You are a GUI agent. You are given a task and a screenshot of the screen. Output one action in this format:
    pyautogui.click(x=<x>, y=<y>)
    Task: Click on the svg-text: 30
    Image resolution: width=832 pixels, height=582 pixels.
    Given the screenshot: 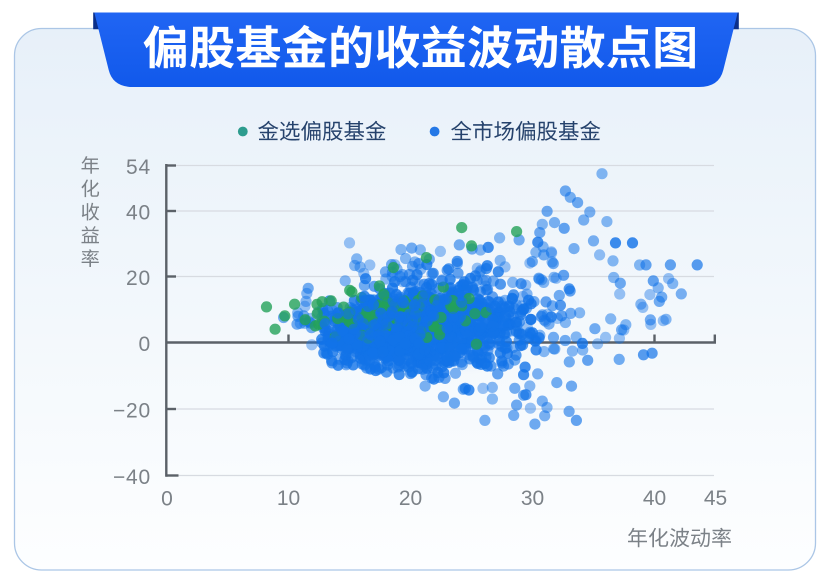 What is the action you would take?
    pyautogui.click(x=532, y=498)
    